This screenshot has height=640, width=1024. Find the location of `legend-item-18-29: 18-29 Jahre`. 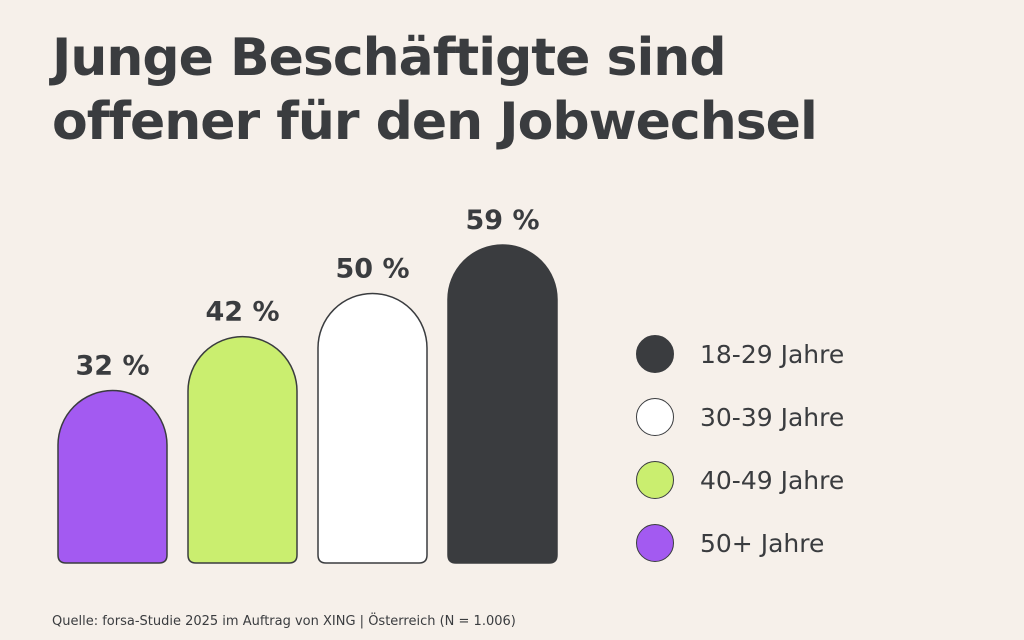

legend-item-18-29: 18-29 Jahre is located at coordinates (786, 354).